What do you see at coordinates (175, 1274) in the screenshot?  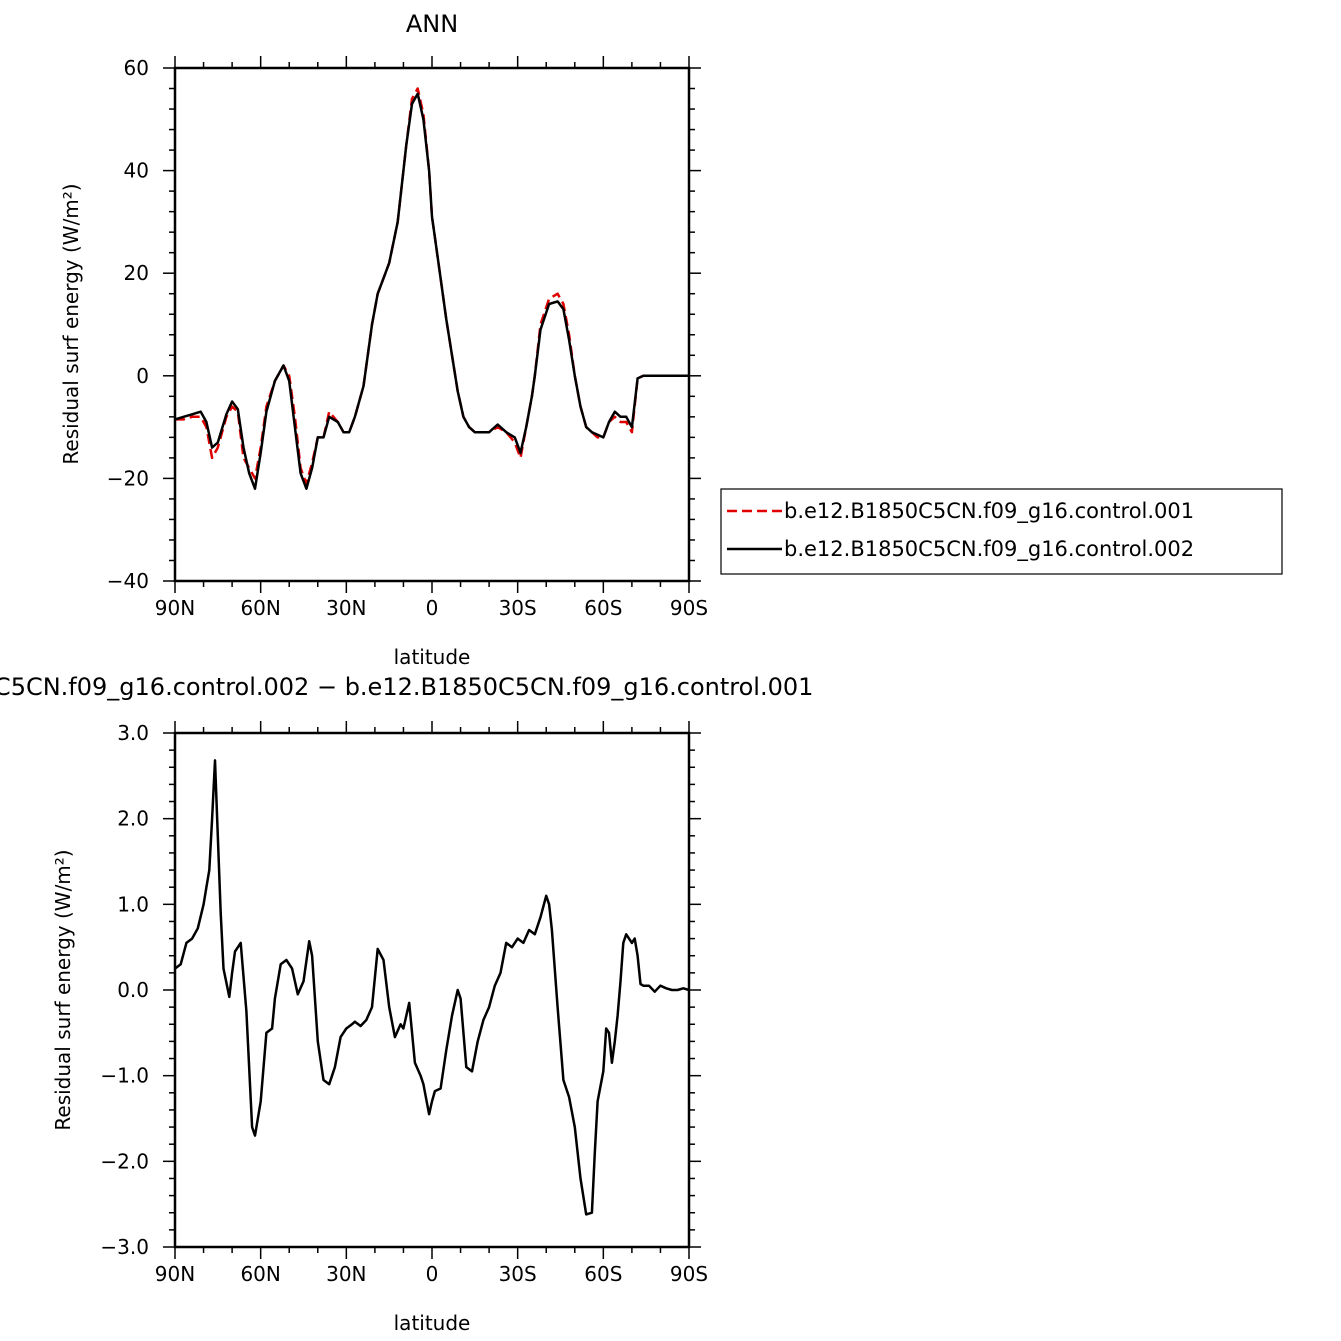 I see `bottom-x-tick-label: 90N` at bounding box center [175, 1274].